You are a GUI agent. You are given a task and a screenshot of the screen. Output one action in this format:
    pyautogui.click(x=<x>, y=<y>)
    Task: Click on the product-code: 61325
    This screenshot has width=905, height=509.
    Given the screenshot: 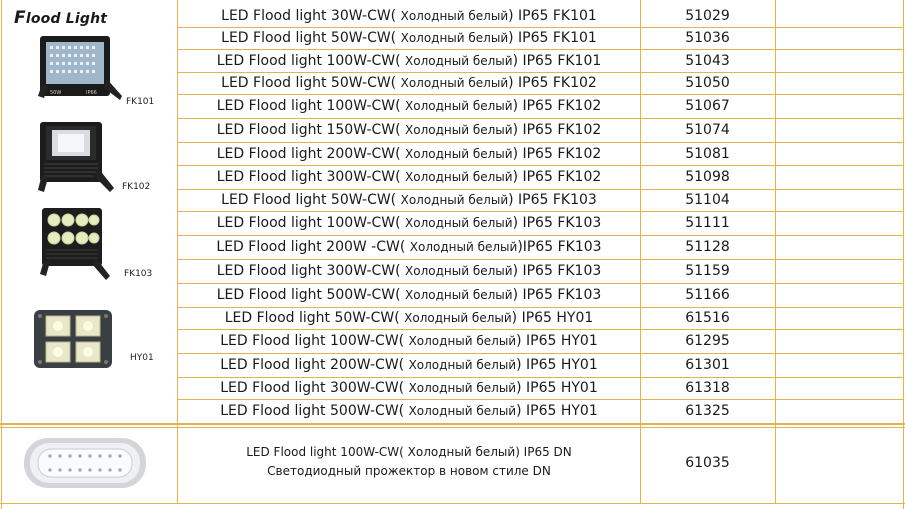 What is the action you would take?
    pyautogui.click(x=707, y=411)
    